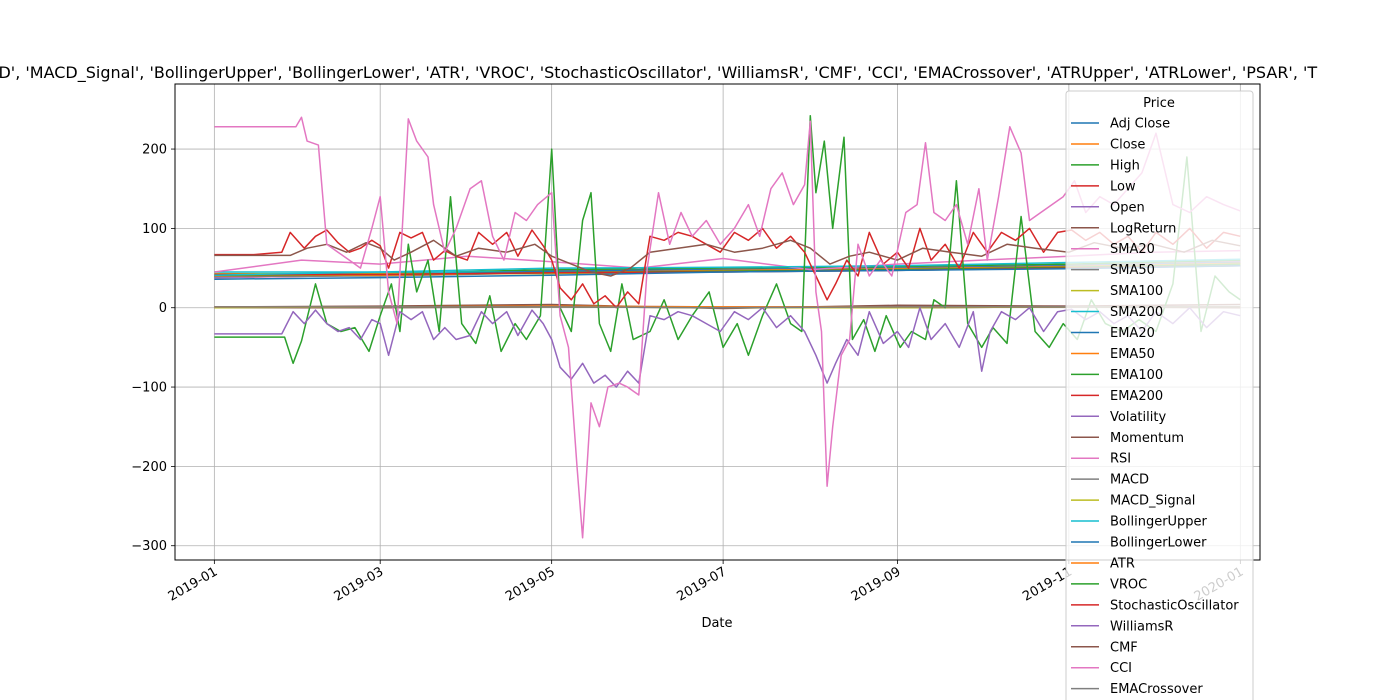  Describe the element at coordinates (1140, 124) in the screenshot. I see `legend-label: Adj Close` at that location.